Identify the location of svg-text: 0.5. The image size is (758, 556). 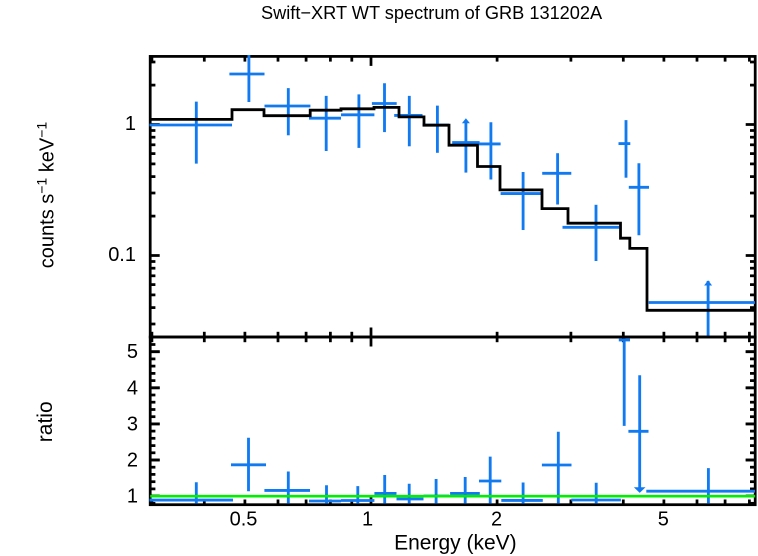
(244, 520).